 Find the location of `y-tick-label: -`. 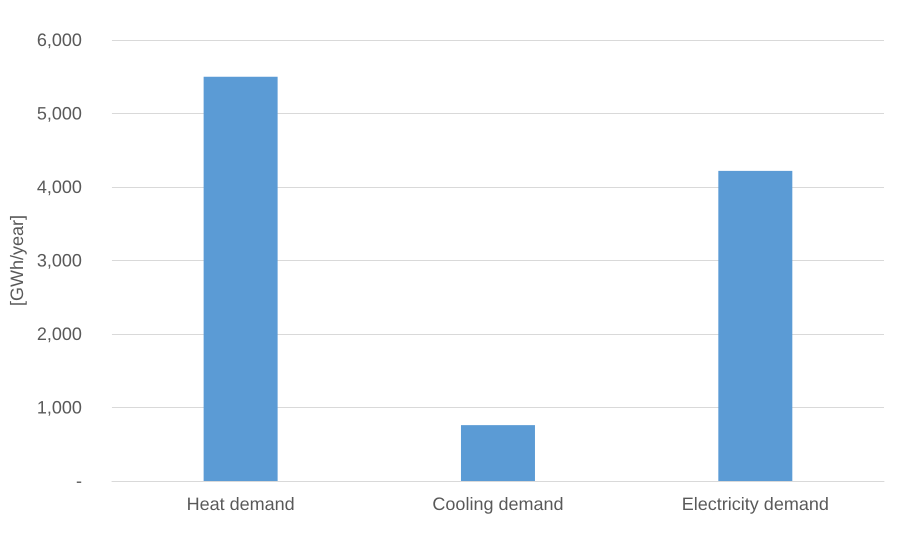

y-tick-label: - is located at coordinates (79, 481).